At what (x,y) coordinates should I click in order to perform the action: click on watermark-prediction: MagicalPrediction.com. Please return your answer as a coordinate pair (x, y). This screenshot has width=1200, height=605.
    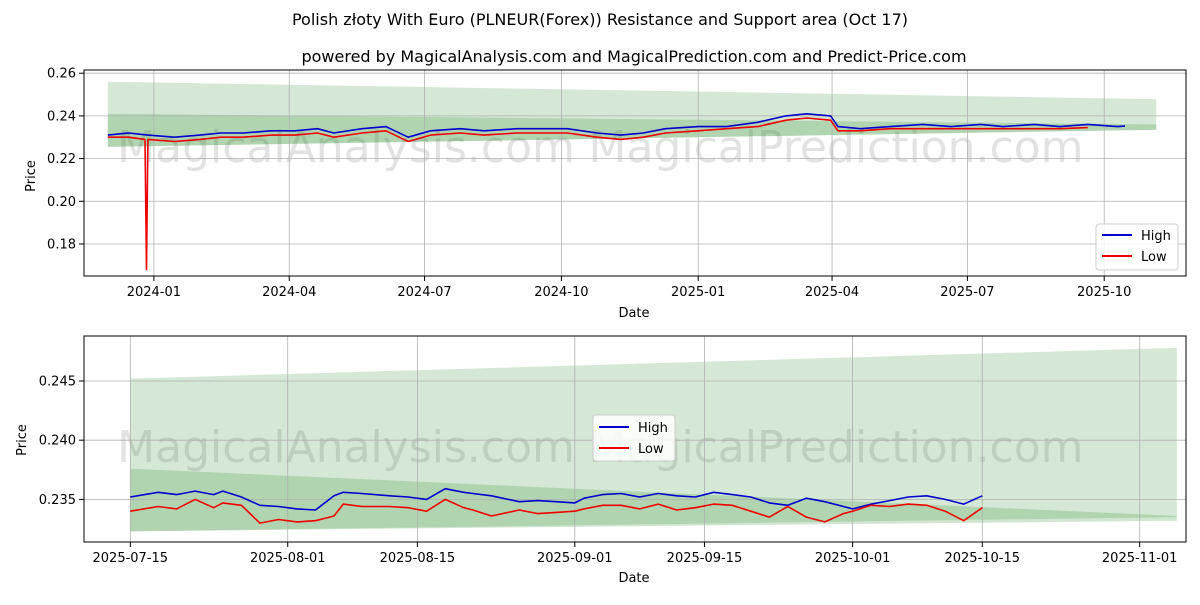
    Looking at the image, I should click on (836, 147).